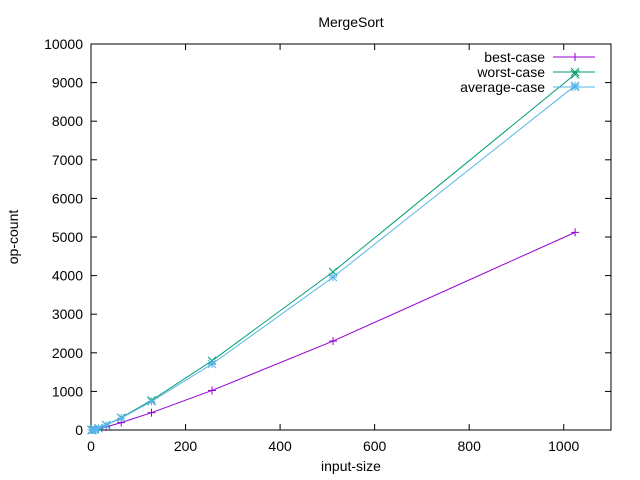  What do you see at coordinates (514, 57) in the screenshot?
I see `legend-label: best-case` at bounding box center [514, 57].